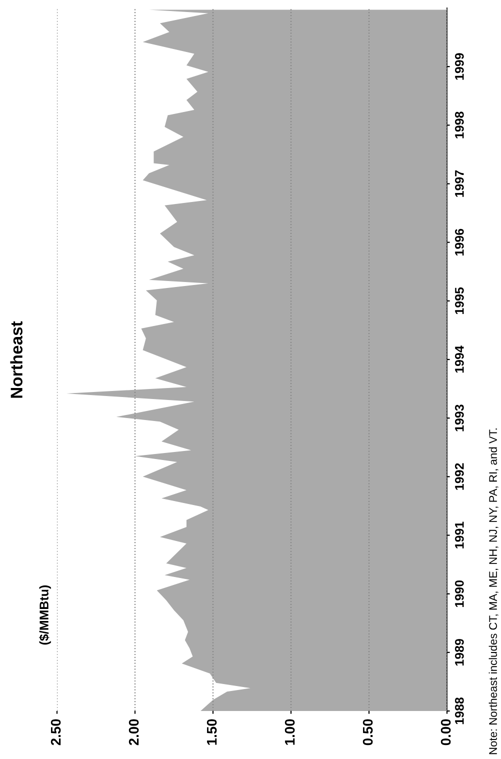 The width and height of the screenshot is (501, 759). I want to click on text: Northeast, so click(16, 359).